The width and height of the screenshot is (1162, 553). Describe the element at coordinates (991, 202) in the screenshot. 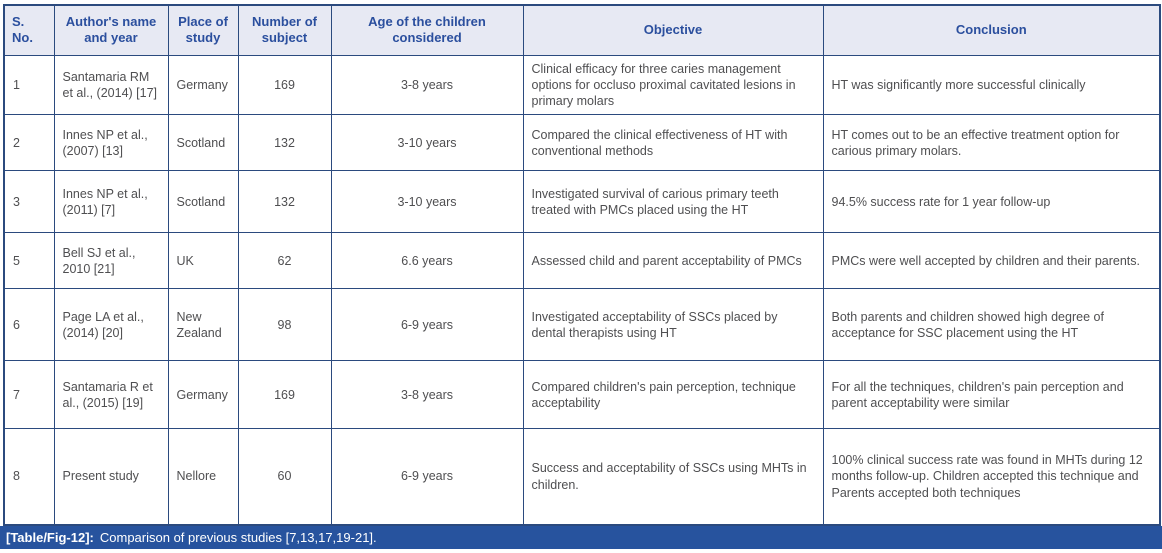

I see `cell-conclusion: 94.5% success rate for 1 year follow-up` at that location.